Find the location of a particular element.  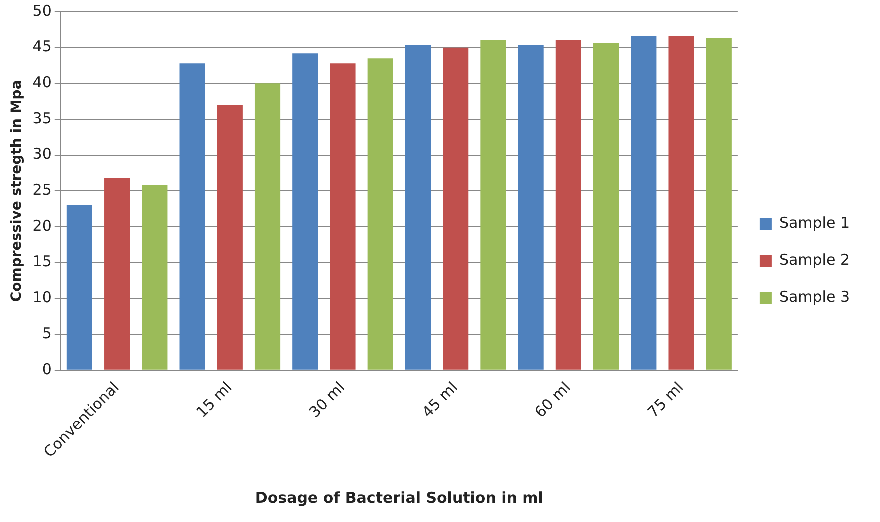

y-axis-title: Compressive stregth in Mpa is located at coordinates (17, 191).